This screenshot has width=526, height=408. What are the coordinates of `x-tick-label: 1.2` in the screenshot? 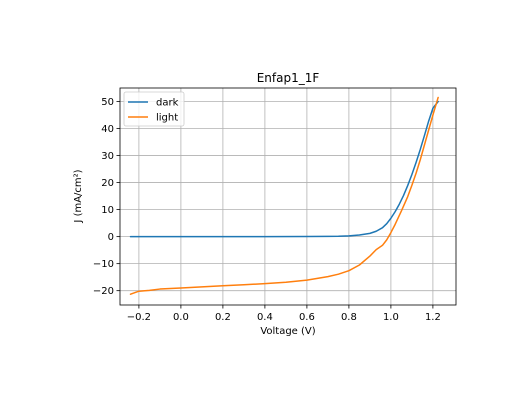 It's located at (433, 317).